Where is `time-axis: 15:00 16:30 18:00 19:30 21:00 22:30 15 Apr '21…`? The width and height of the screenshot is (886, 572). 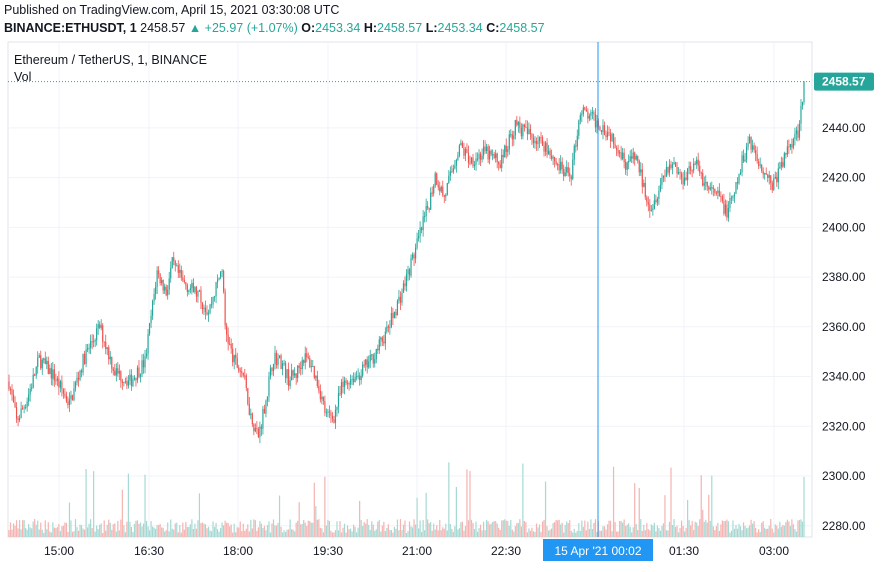
time-axis: 15:00 16:30 18:00 19:30 21:00 22:30 15 Apr '21… is located at coordinates (416, 550).